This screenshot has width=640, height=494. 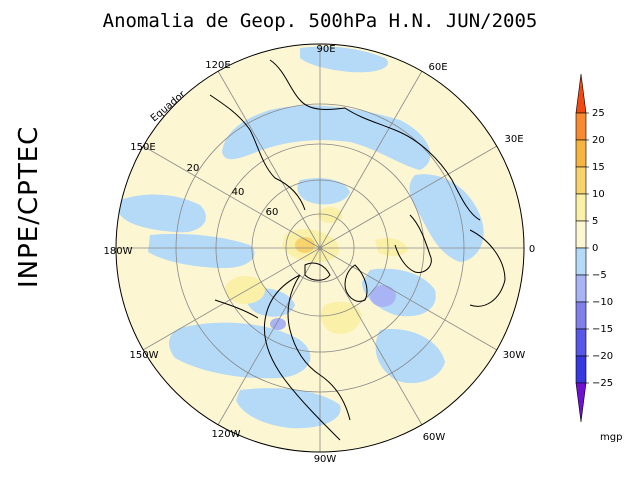 I want to click on meridian-120e, so click(x=269, y=159).